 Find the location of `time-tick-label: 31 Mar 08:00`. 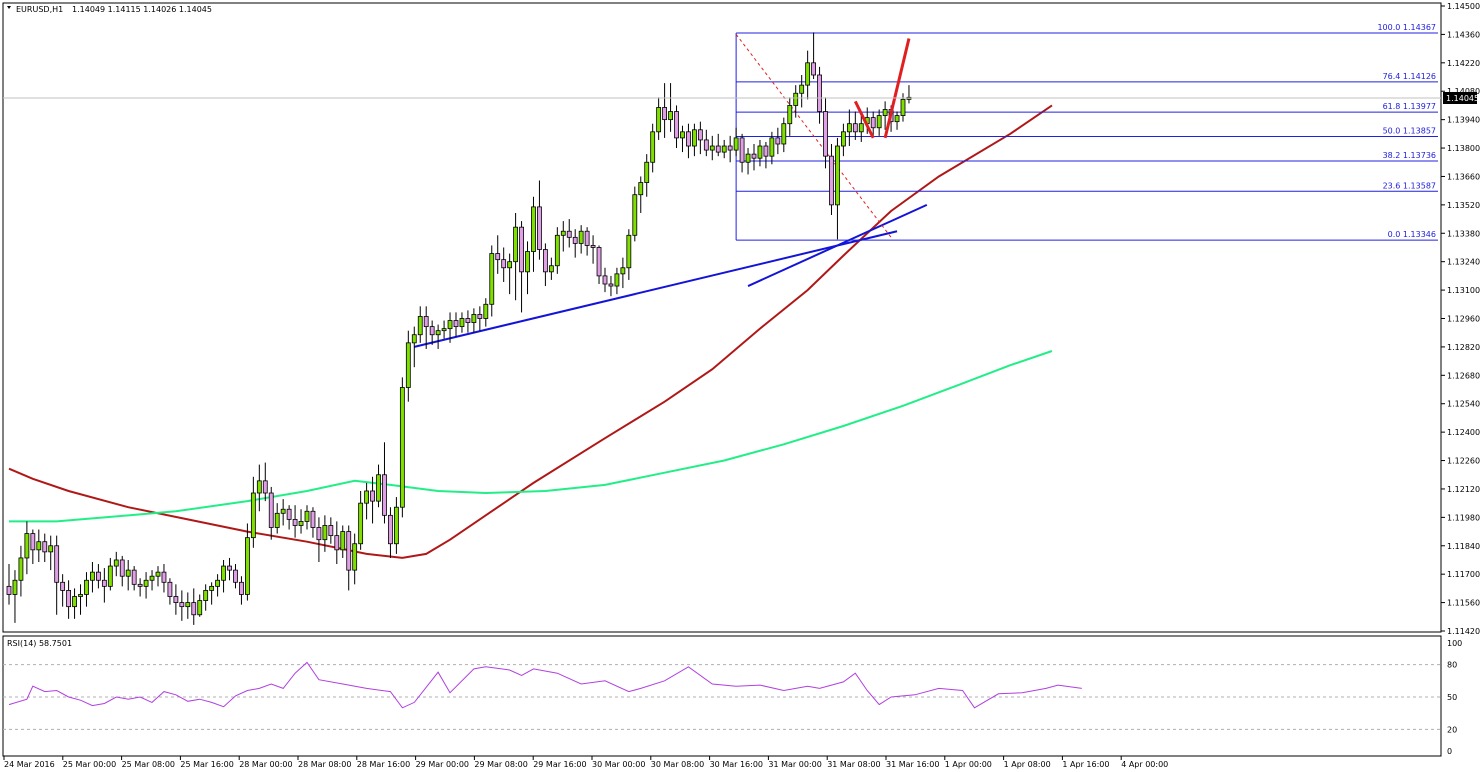

time-tick-label: 31 Mar 08:00 is located at coordinates (853, 764).